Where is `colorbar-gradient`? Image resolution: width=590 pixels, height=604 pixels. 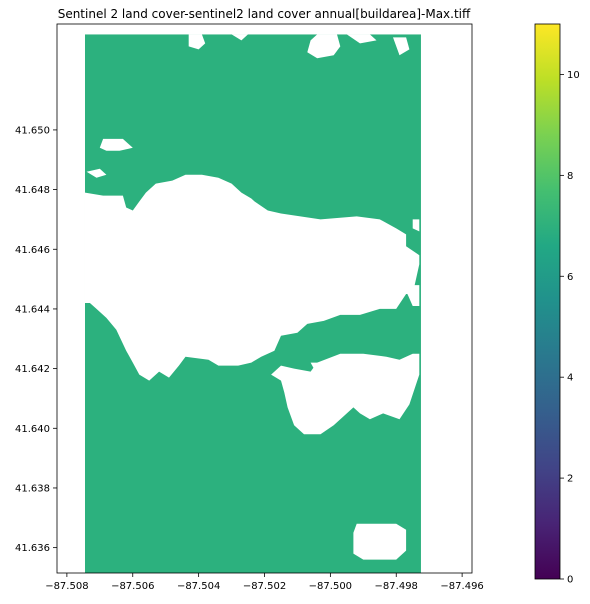 colorbar-gradient is located at coordinates (547, 301).